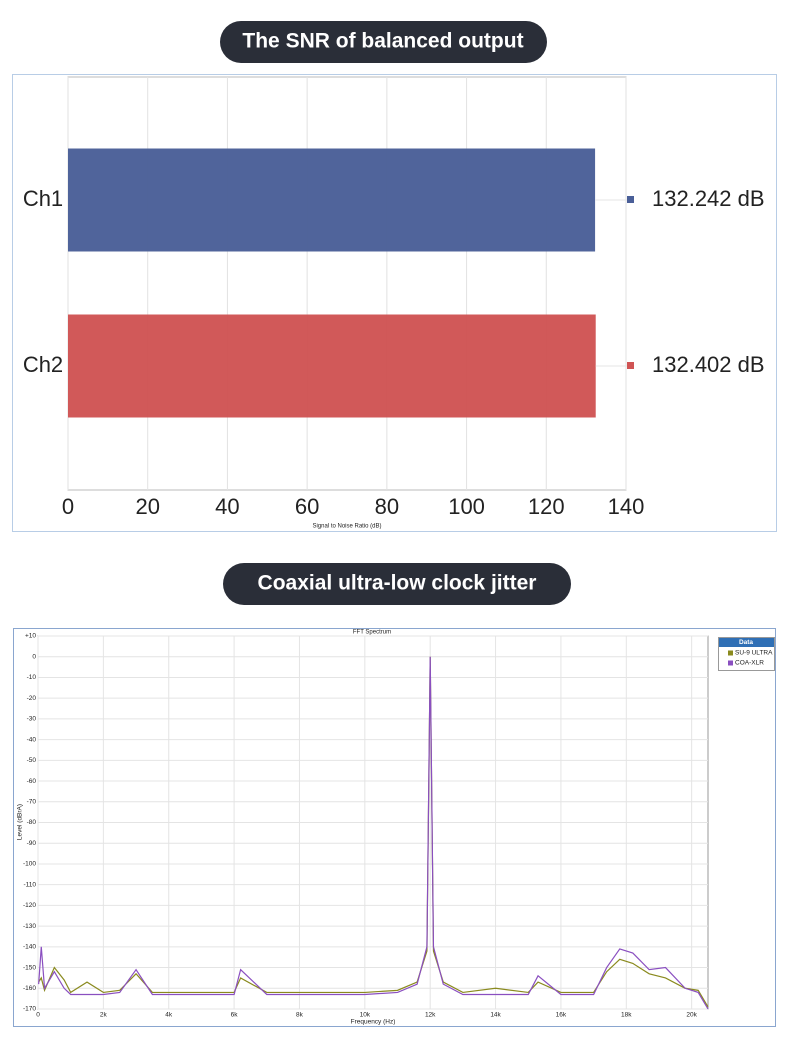  What do you see at coordinates (346, 527) in the screenshot?
I see `x-axis-label: Signal to Noise Ratio (dB)` at bounding box center [346, 527].